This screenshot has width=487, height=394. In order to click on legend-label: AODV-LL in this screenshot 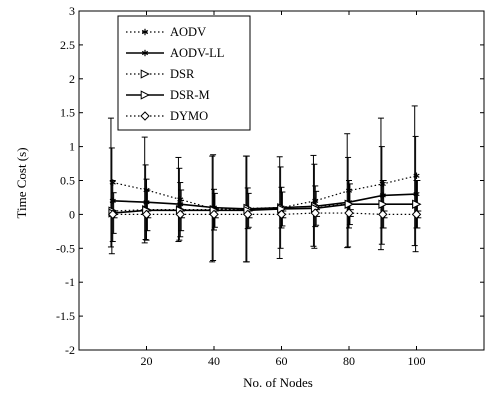, I will do `click(197, 53)`.